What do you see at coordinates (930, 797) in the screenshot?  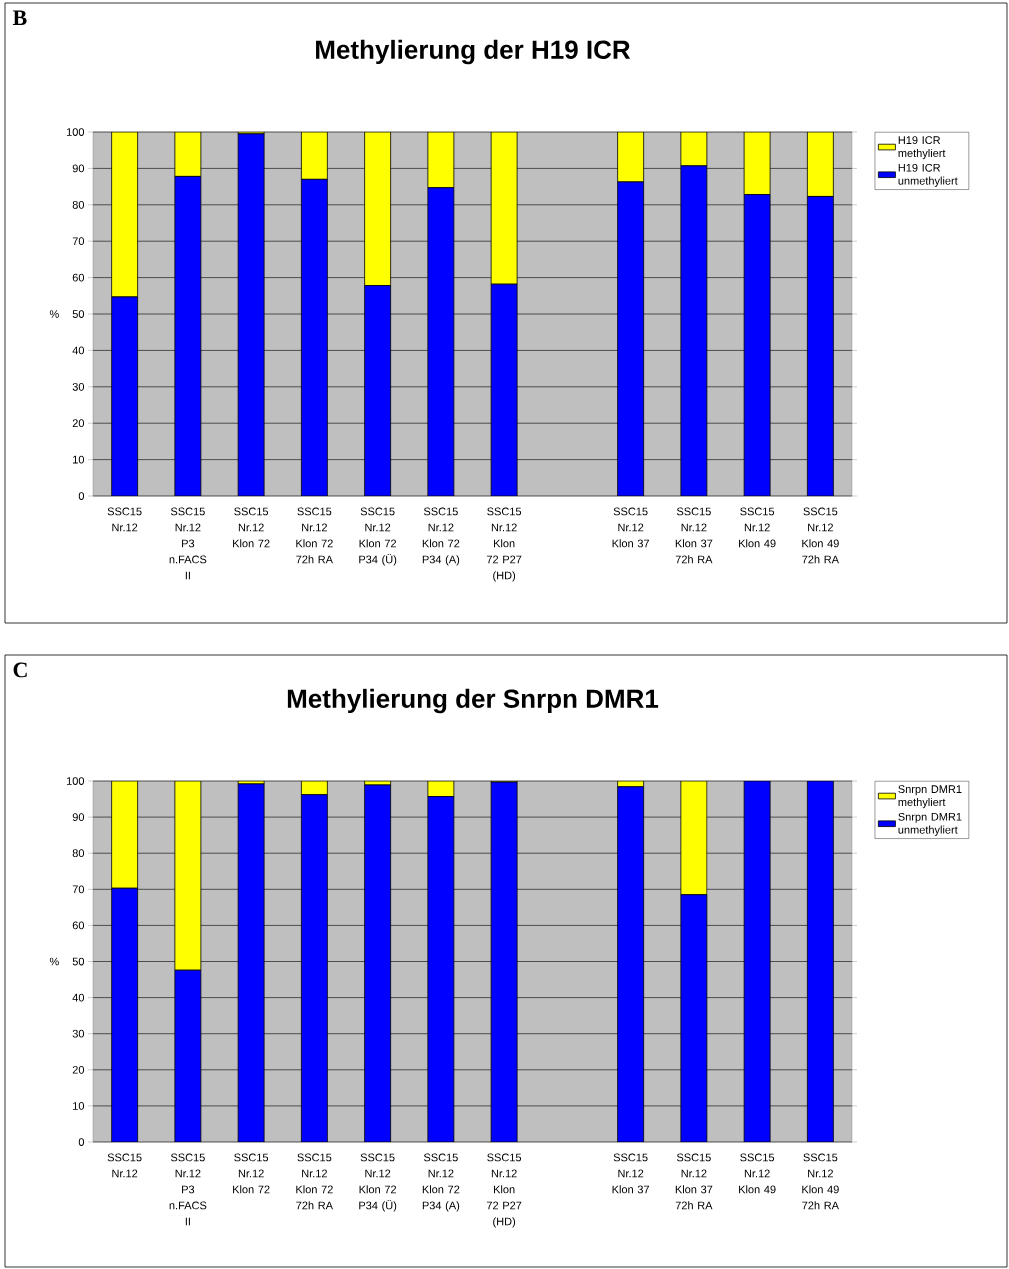 I see `legend-label: Snrpn DMR1 methyliert` at bounding box center [930, 797].